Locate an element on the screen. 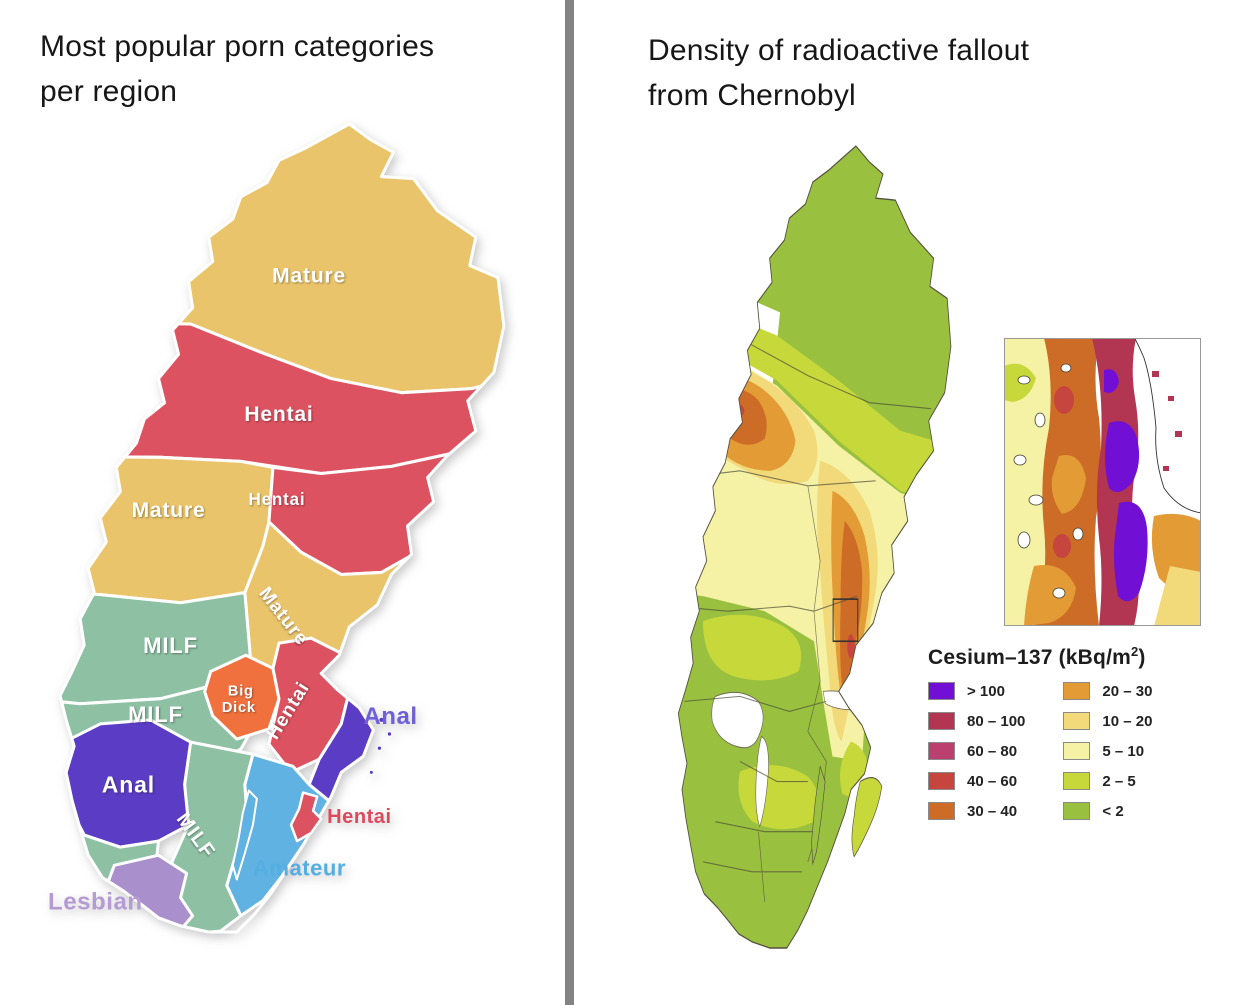  legend-column-left: > 100 80 – 100 60 – 80 40 – 60 30 – 40 is located at coordinates (976, 751).